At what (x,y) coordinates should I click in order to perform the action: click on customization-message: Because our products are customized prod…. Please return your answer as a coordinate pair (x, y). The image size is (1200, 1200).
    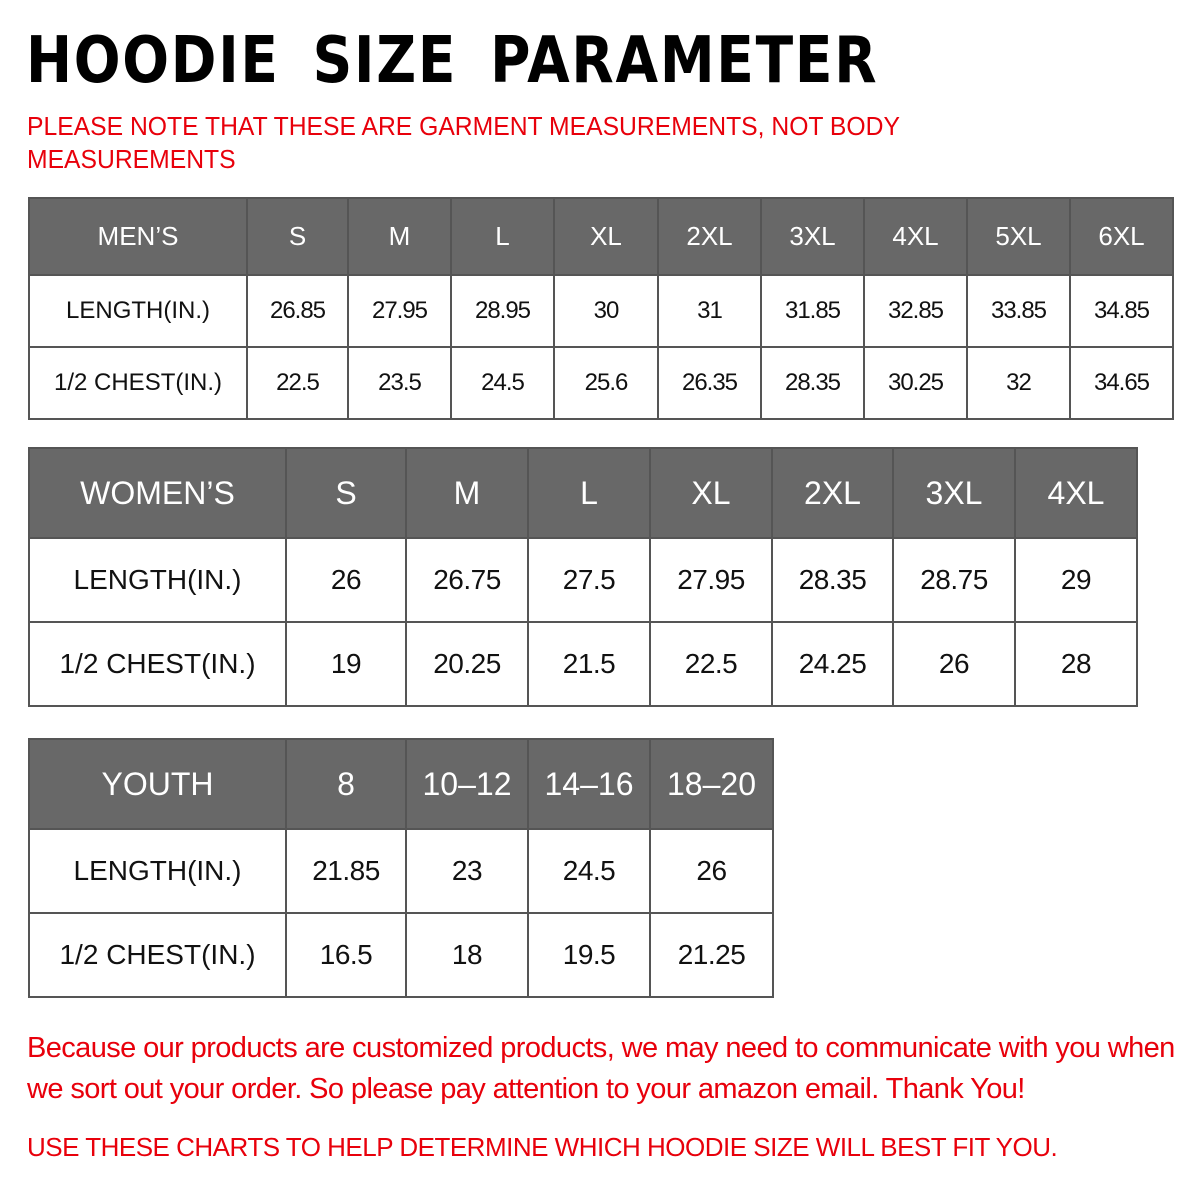
    Looking at the image, I should click on (601, 1068).